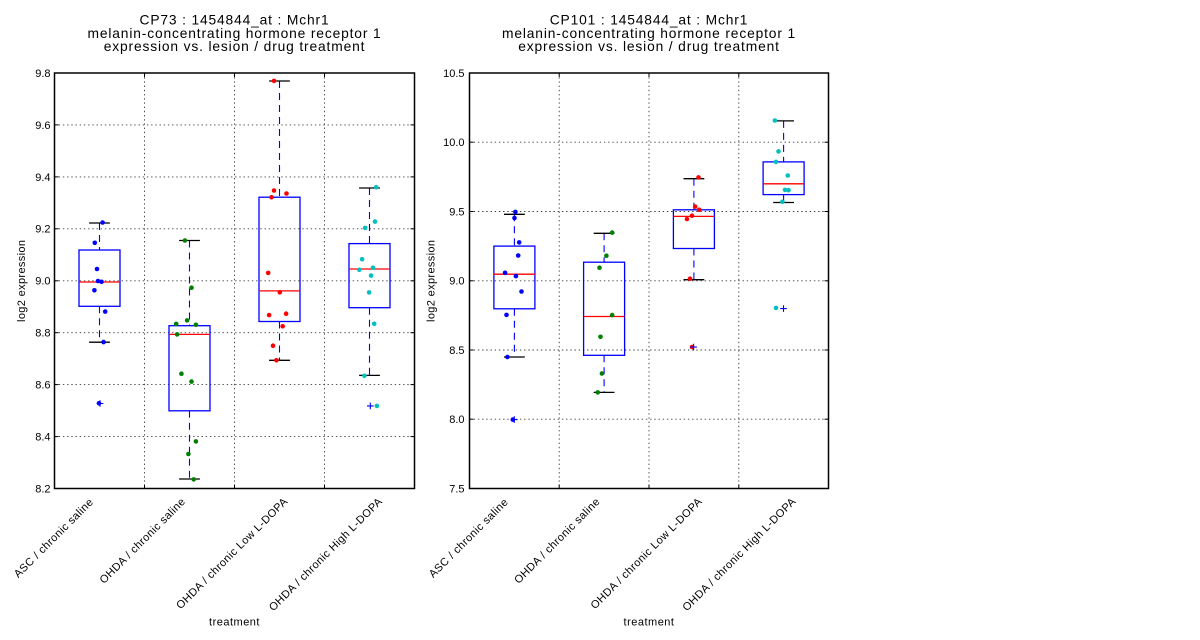 This screenshot has width=1200, height=640. Describe the element at coordinates (456, 420) in the screenshot. I see `svg-text: 8.0` at that location.